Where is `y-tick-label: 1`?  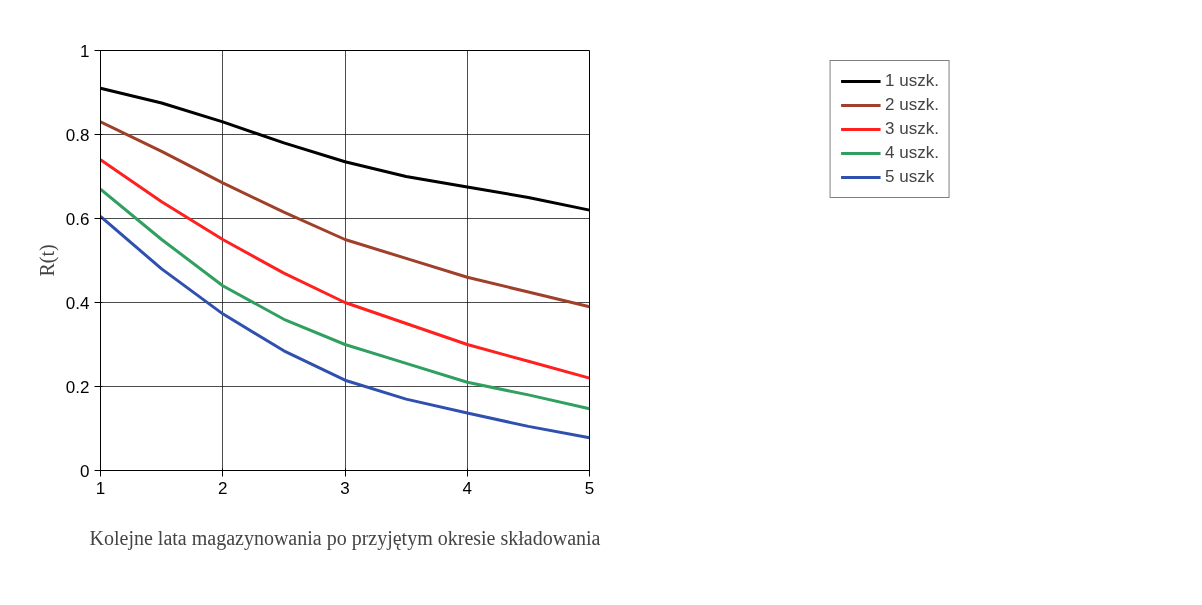
y-tick-label: 1 is located at coordinates (85, 51).